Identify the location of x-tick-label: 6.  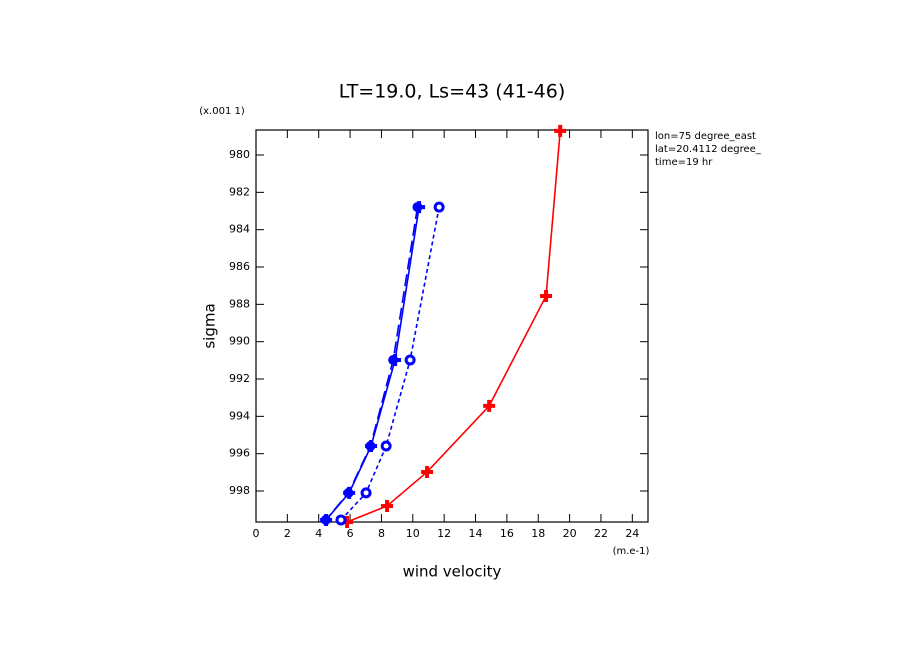
(350, 533).